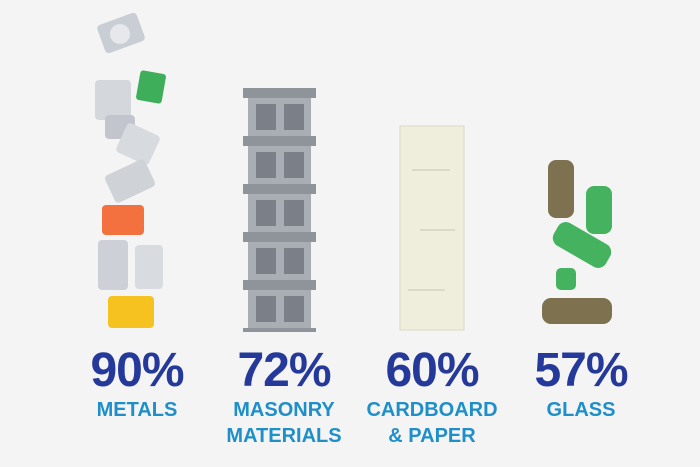  What do you see at coordinates (581, 410) in the screenshot?
I see `glass-label: GLASS` at bounding box center [581, 410].